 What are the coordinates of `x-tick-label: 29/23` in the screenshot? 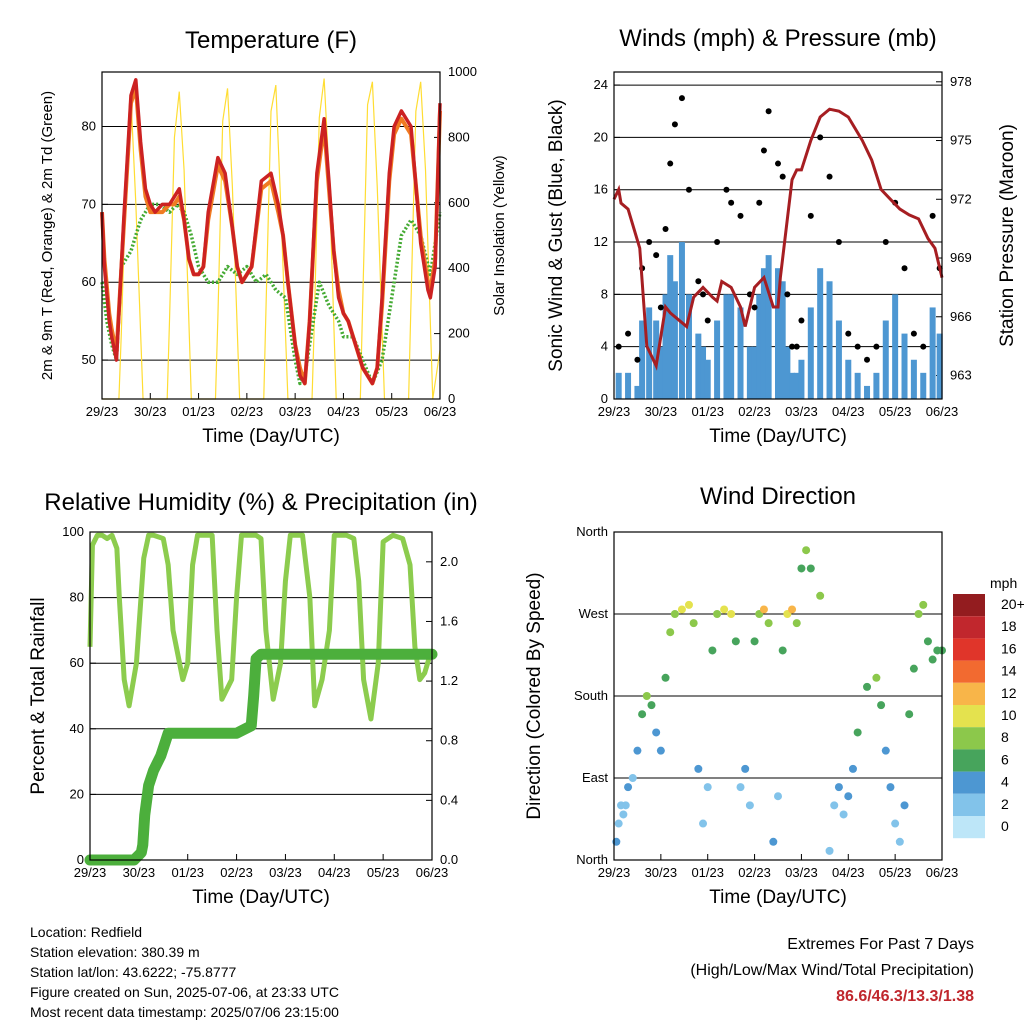 It's located at (614, 872).